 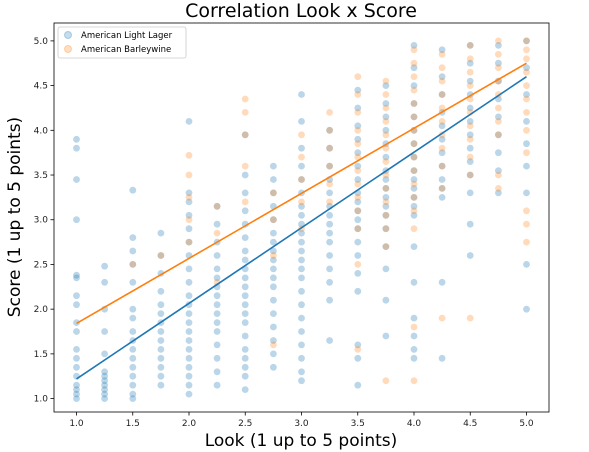 I want to click on legend-marker-barleywine, so click(x=68, y=49).